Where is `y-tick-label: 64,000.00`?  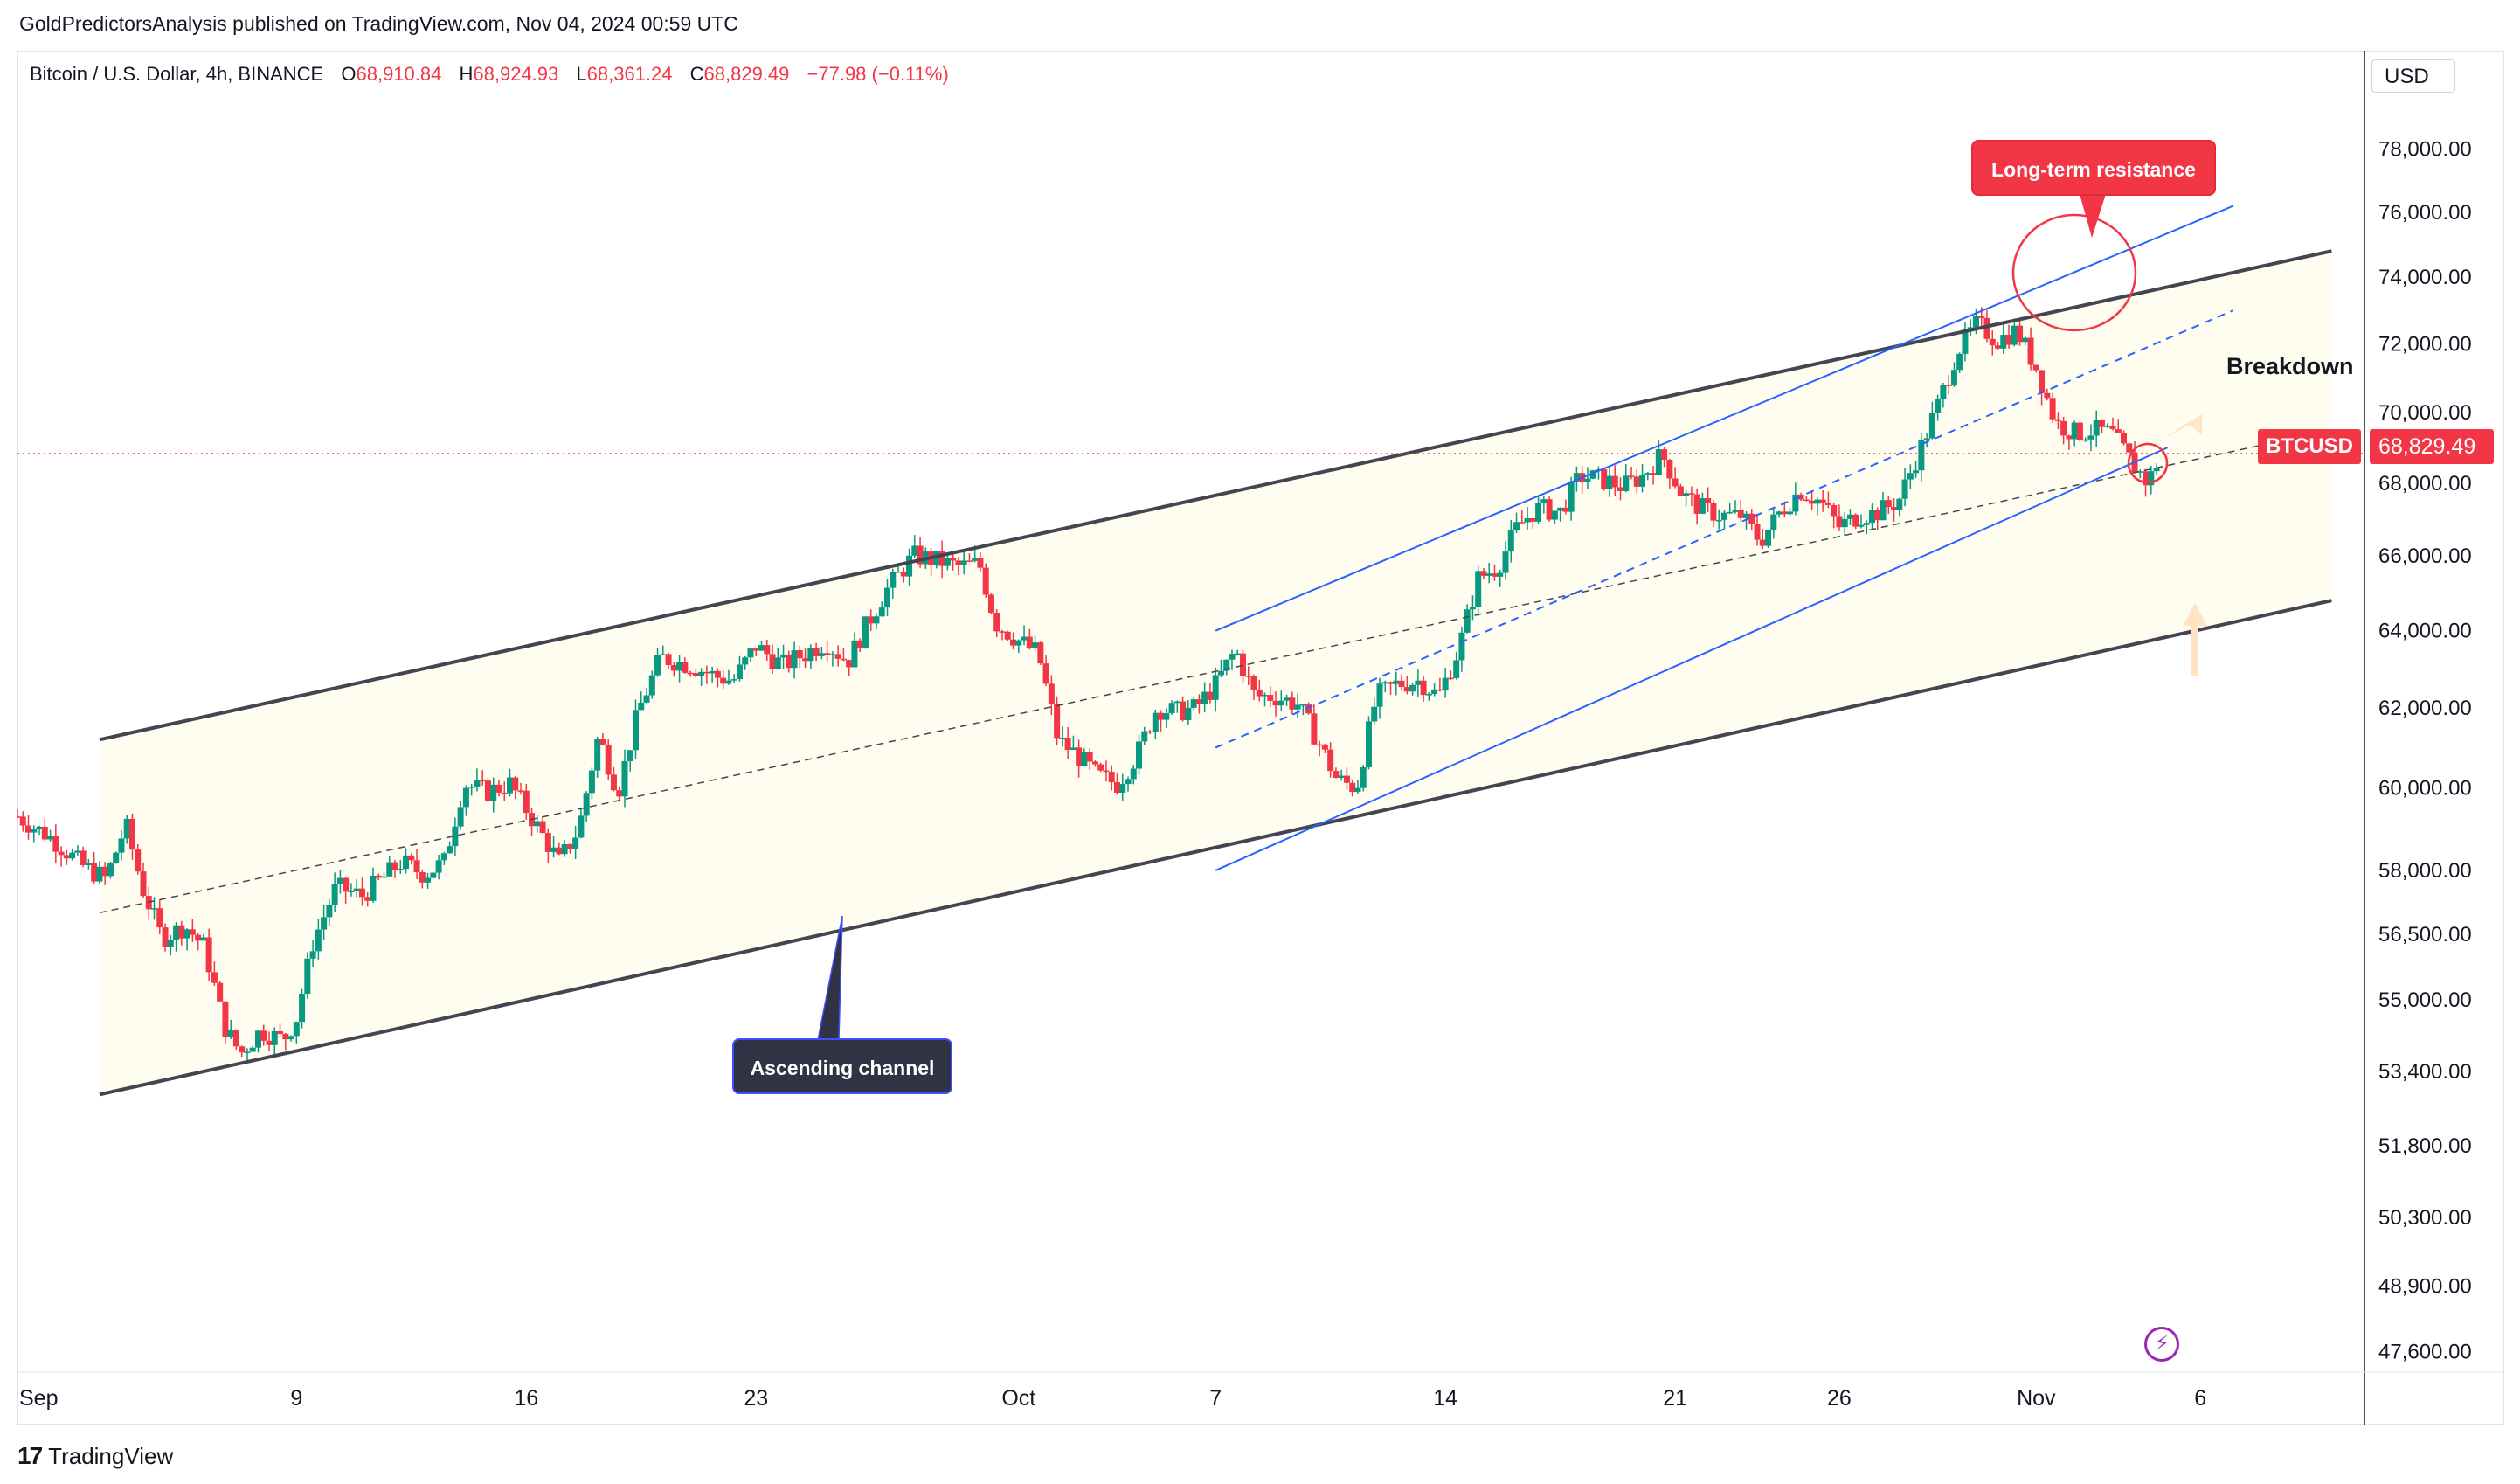 y-tick-label: 64,000.00 is located at coordinates (2425, 631).